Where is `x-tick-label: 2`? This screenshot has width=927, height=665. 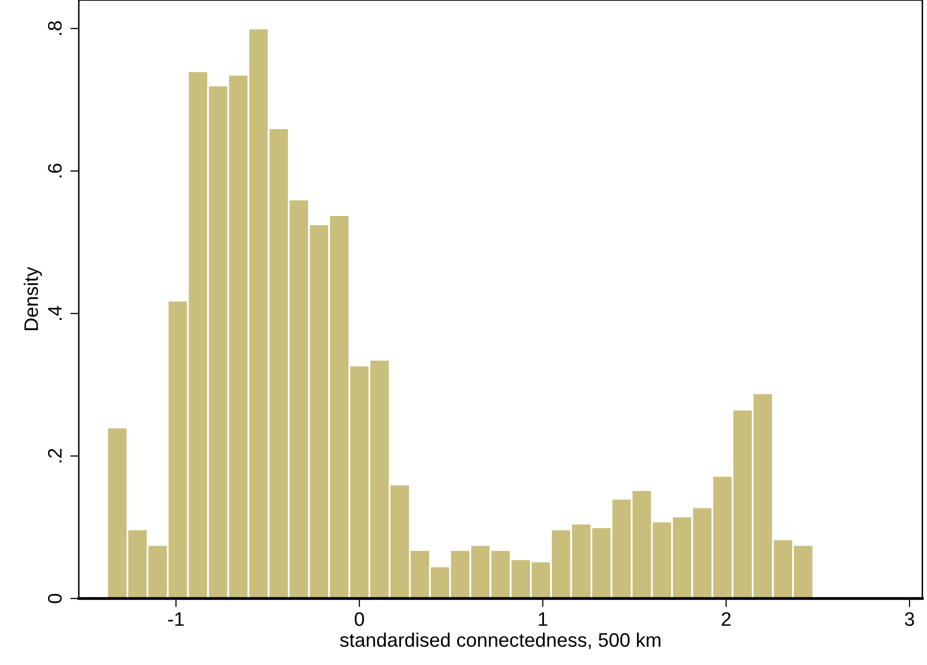 x-tick-label: 2 is located at coordinates (726, 619).